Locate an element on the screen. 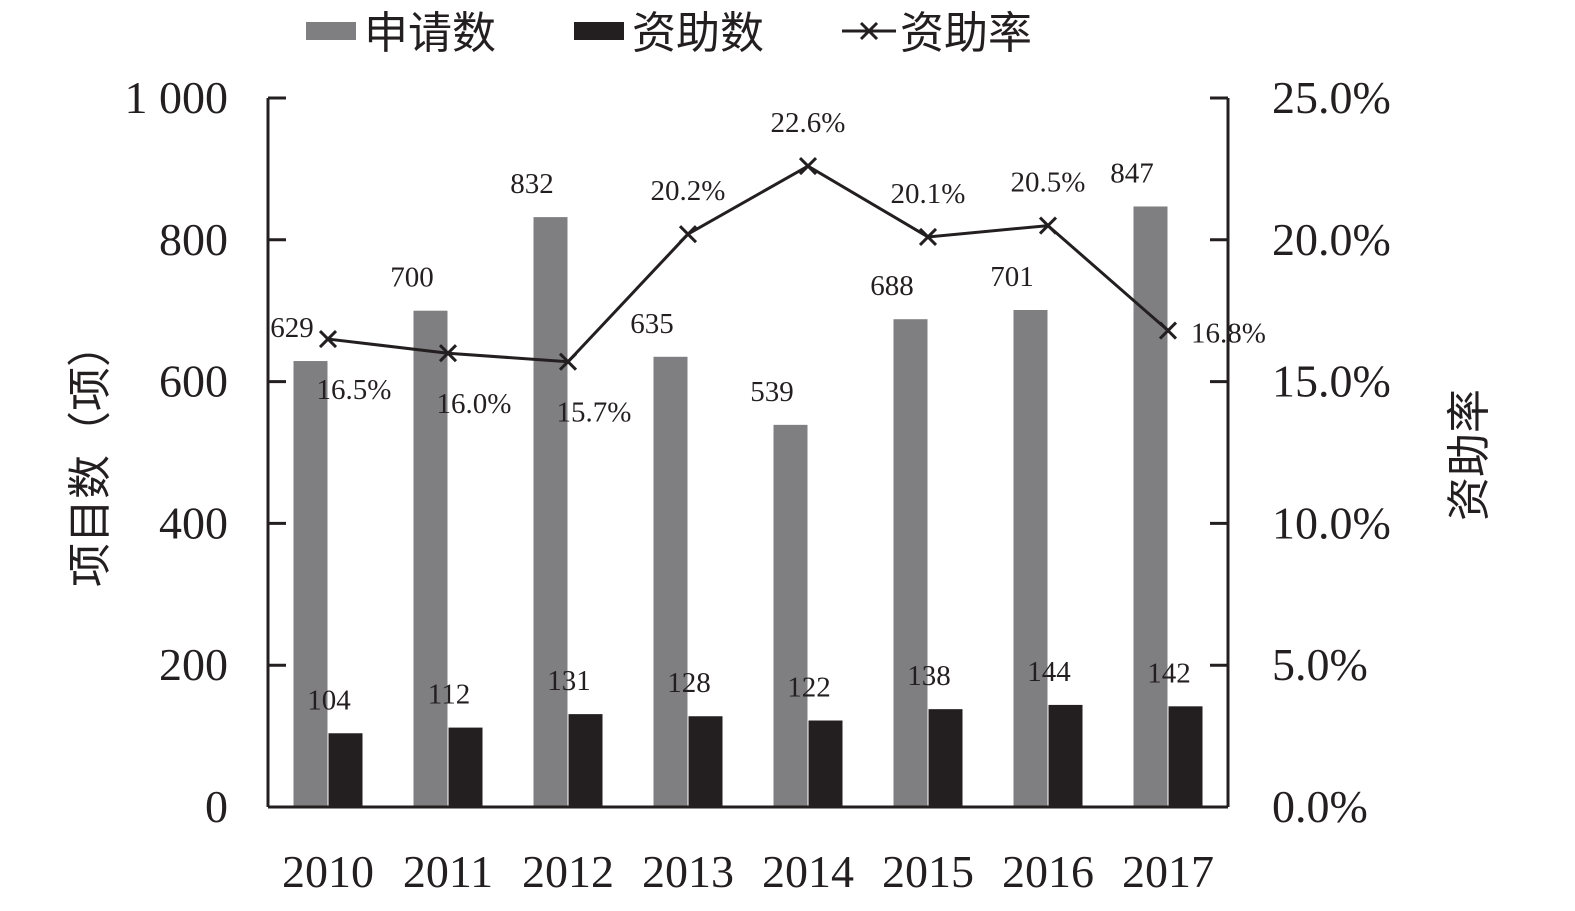 The width and height of the screenshot is (1575, 911). rate-line is located at coordinates (748, 264).